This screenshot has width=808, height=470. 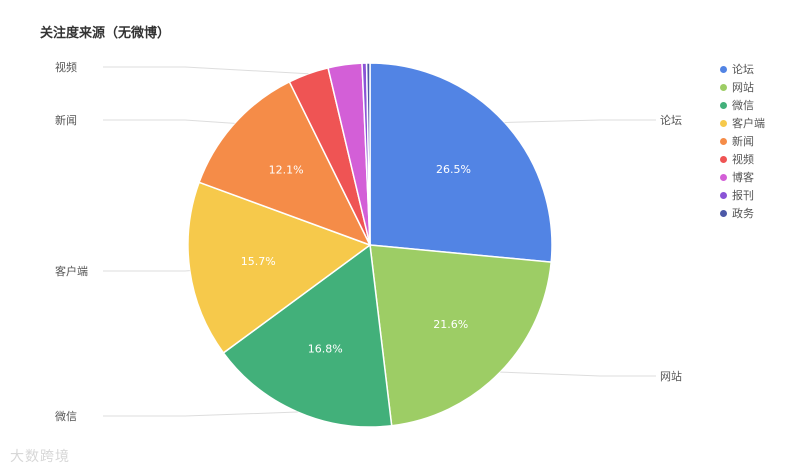 I want to click on legend-label: 政务, so click(x=743, y=213).